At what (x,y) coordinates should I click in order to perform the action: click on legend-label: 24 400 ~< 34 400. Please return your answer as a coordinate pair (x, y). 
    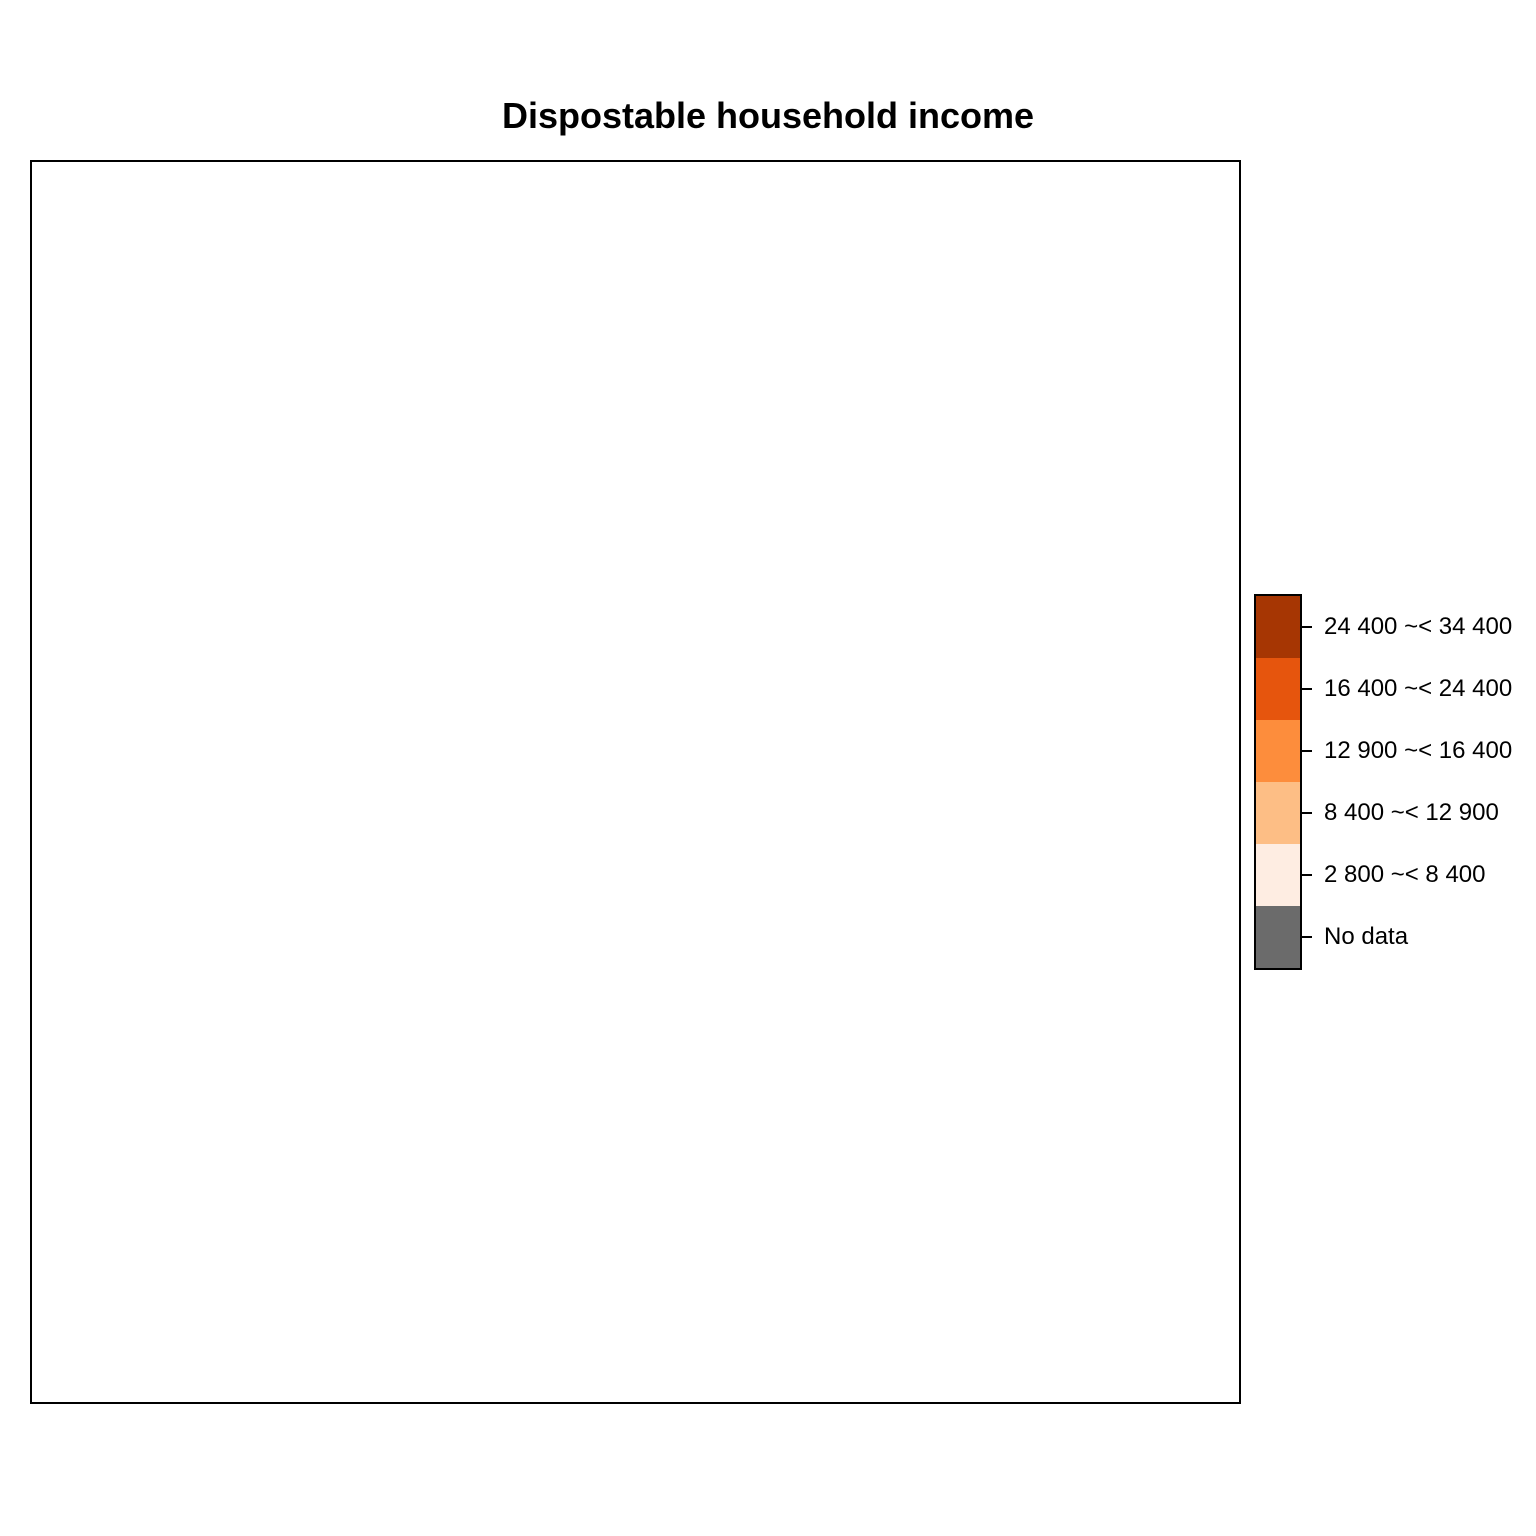
    Looking at the image, I should click on (1418, 626).